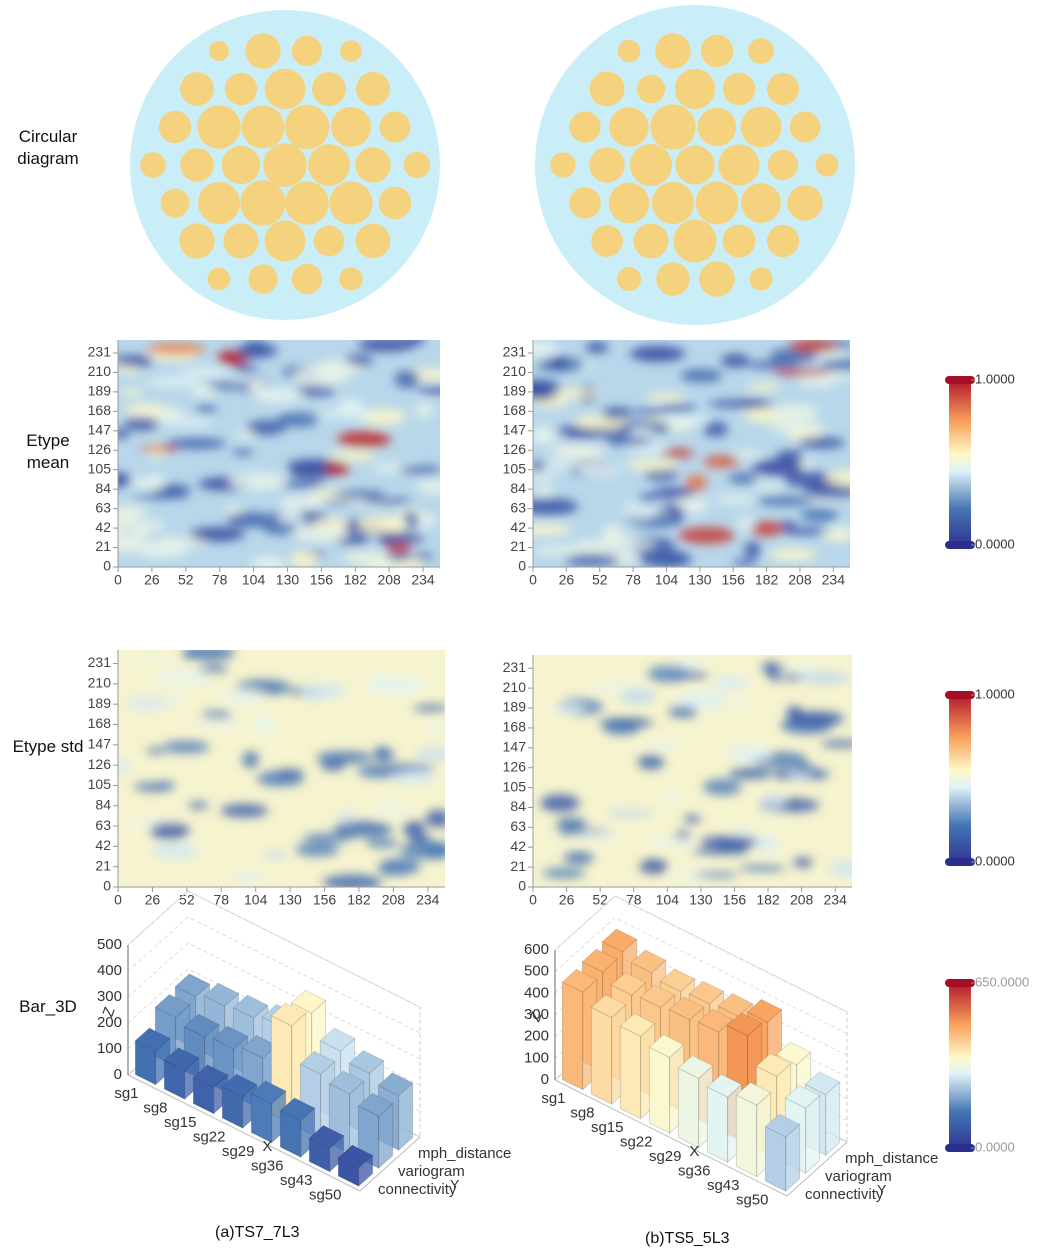 The width and height of the screenshot is (1037, 1253). Describe the element at coordinates (325, 1195) in the screenshot. I see `x-tick-label: sg50` at that location.